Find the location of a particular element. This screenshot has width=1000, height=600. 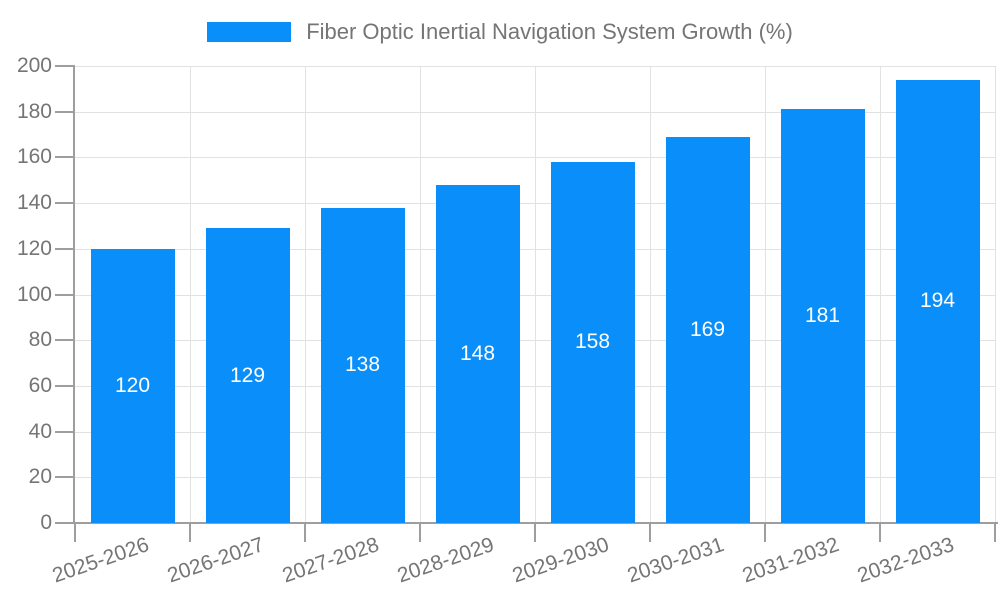

x-tick-label: 2030-2031 is located at coordinates (675, 560).